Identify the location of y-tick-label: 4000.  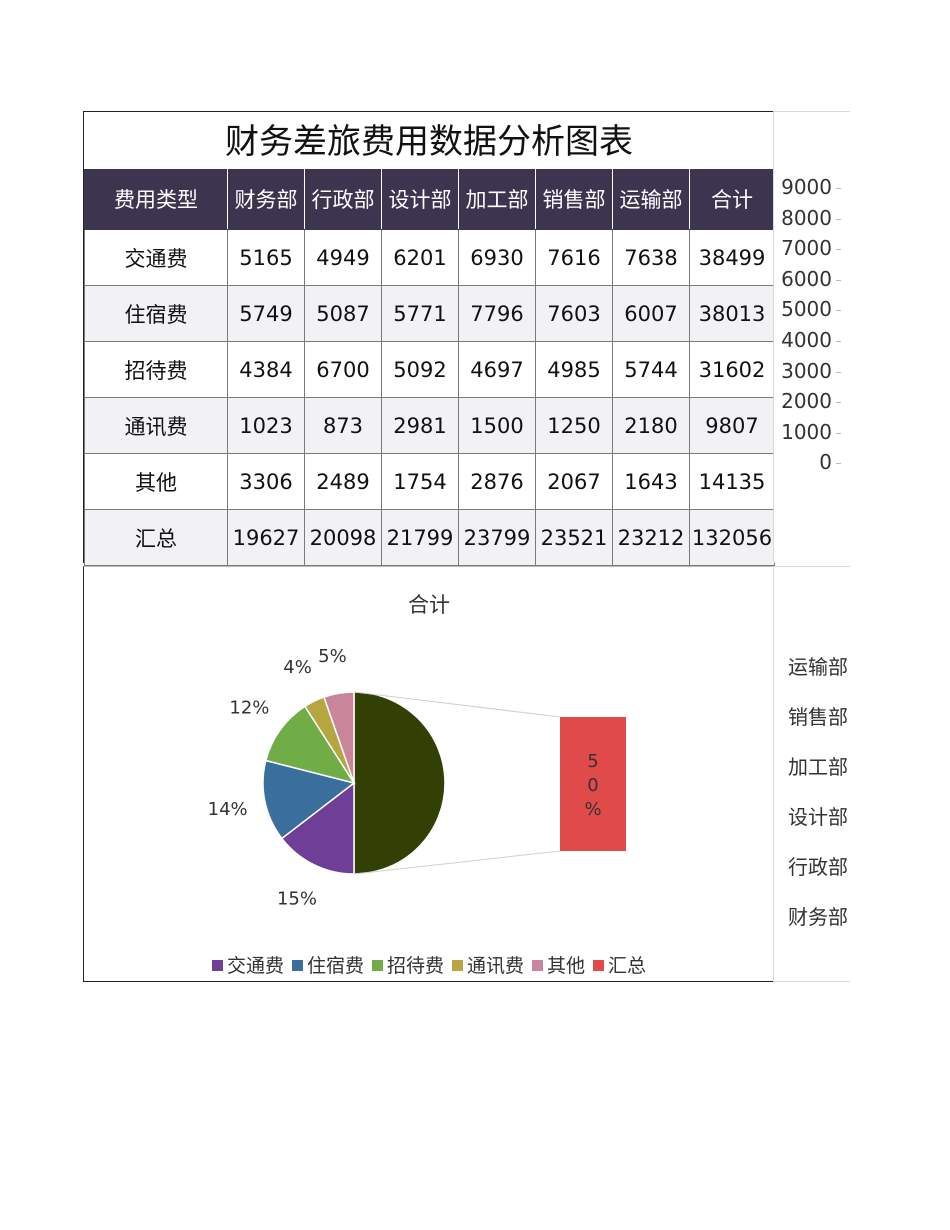
(806, 340).